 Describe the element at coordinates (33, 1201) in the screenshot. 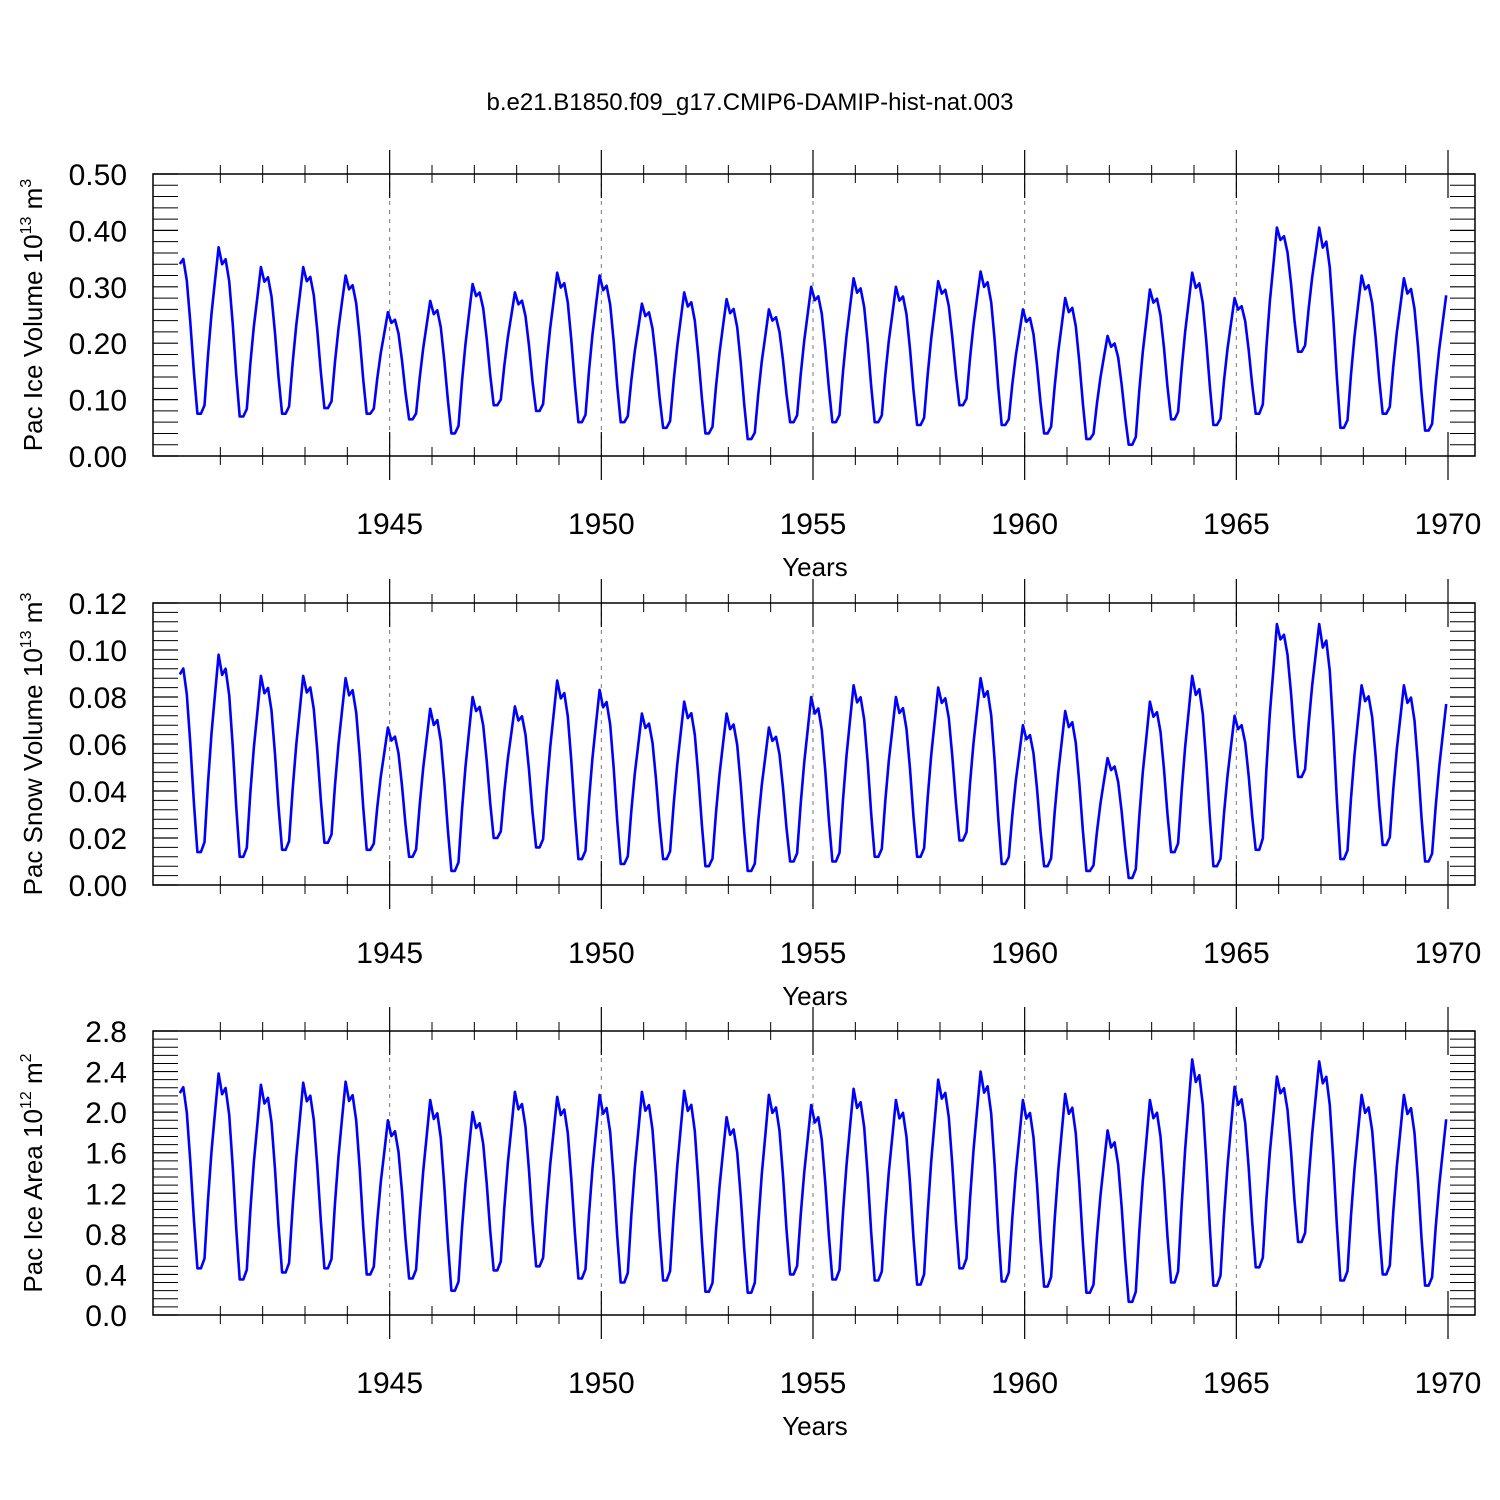

I see `y-axis-label-text: Pac Ice Area 10` at that location.